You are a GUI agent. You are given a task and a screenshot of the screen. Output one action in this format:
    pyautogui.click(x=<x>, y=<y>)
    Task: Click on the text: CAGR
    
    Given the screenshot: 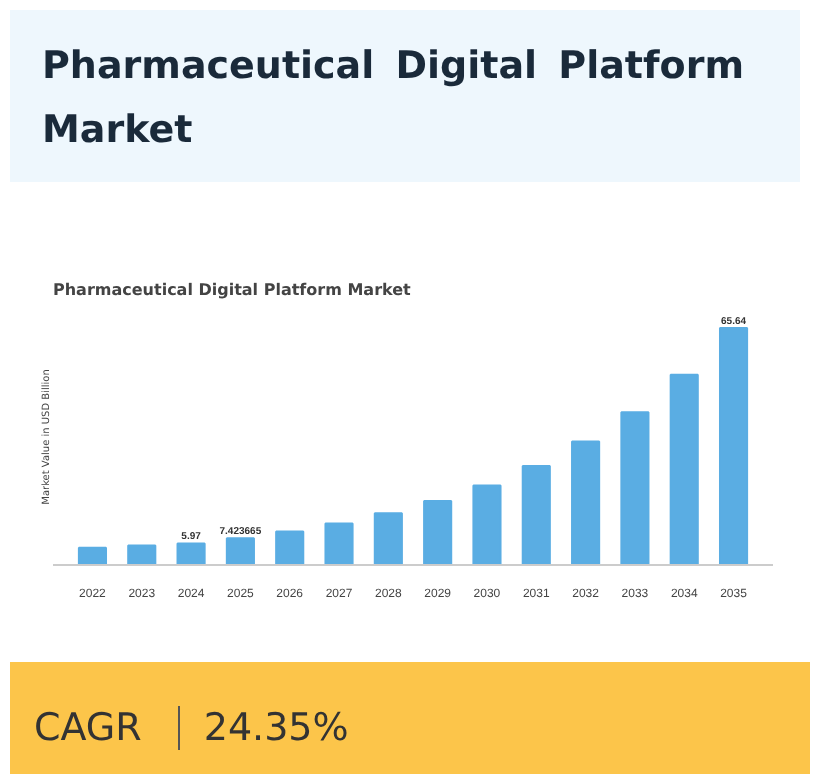 What is the action you would take?
    pyautogui.click(x=95, y=728)
    